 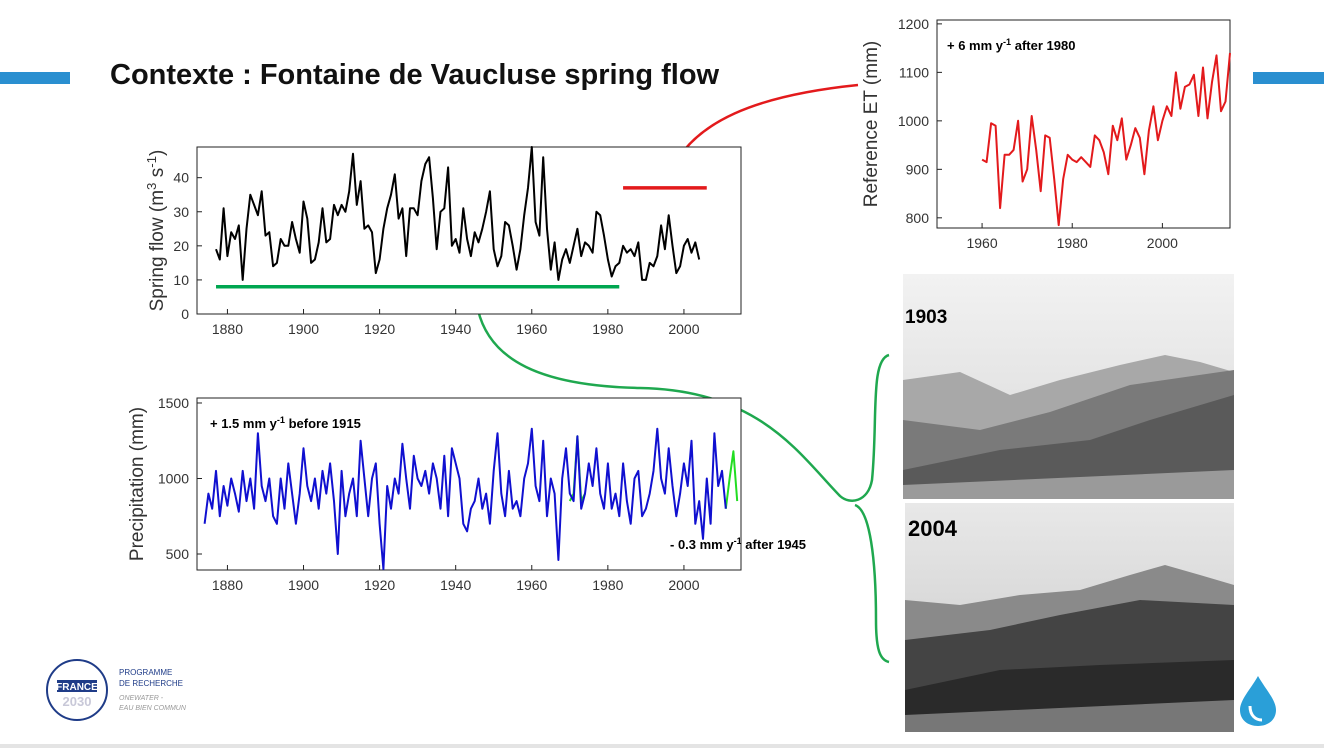 What do you see at coordinates (141, 698) in the screenshot?
I see `logo-text: ONEWATER -` at bounding box center [141, 698].